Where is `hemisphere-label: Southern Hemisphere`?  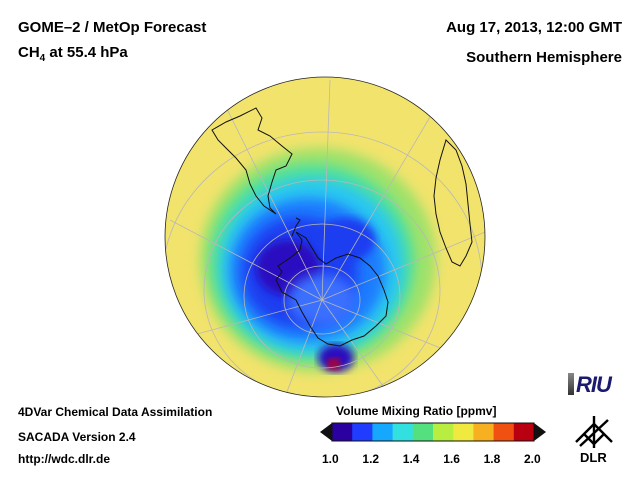
hemisphere-label: Southern Hemisphere is located at coordinates (544, 57).